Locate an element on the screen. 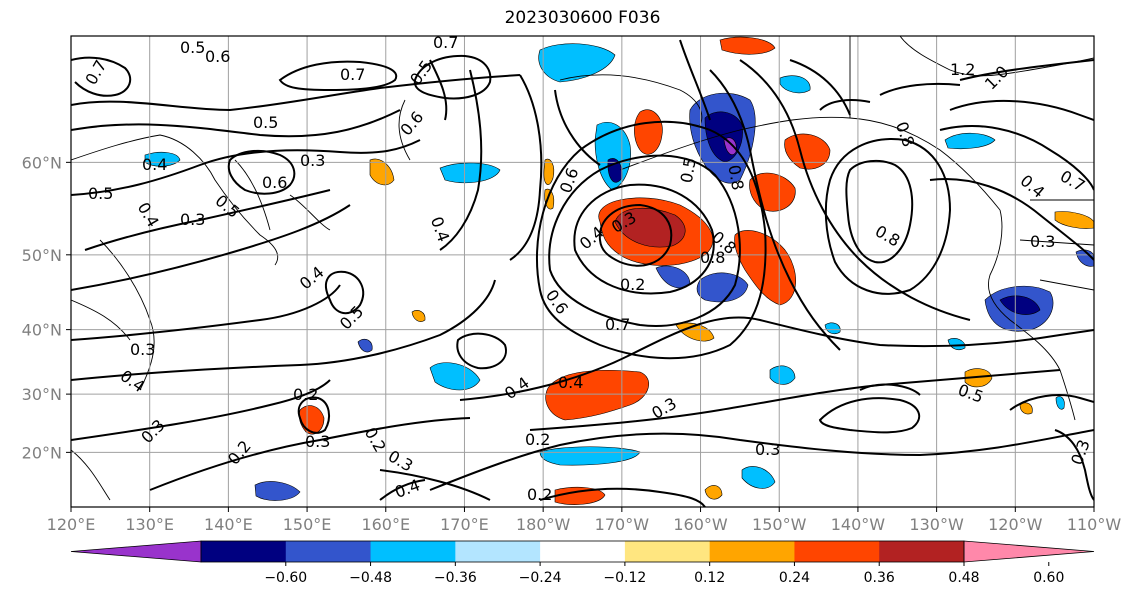 The image size is (1139, 601). lon-tick-label: 110°W is located at coordinates (1094, 524).